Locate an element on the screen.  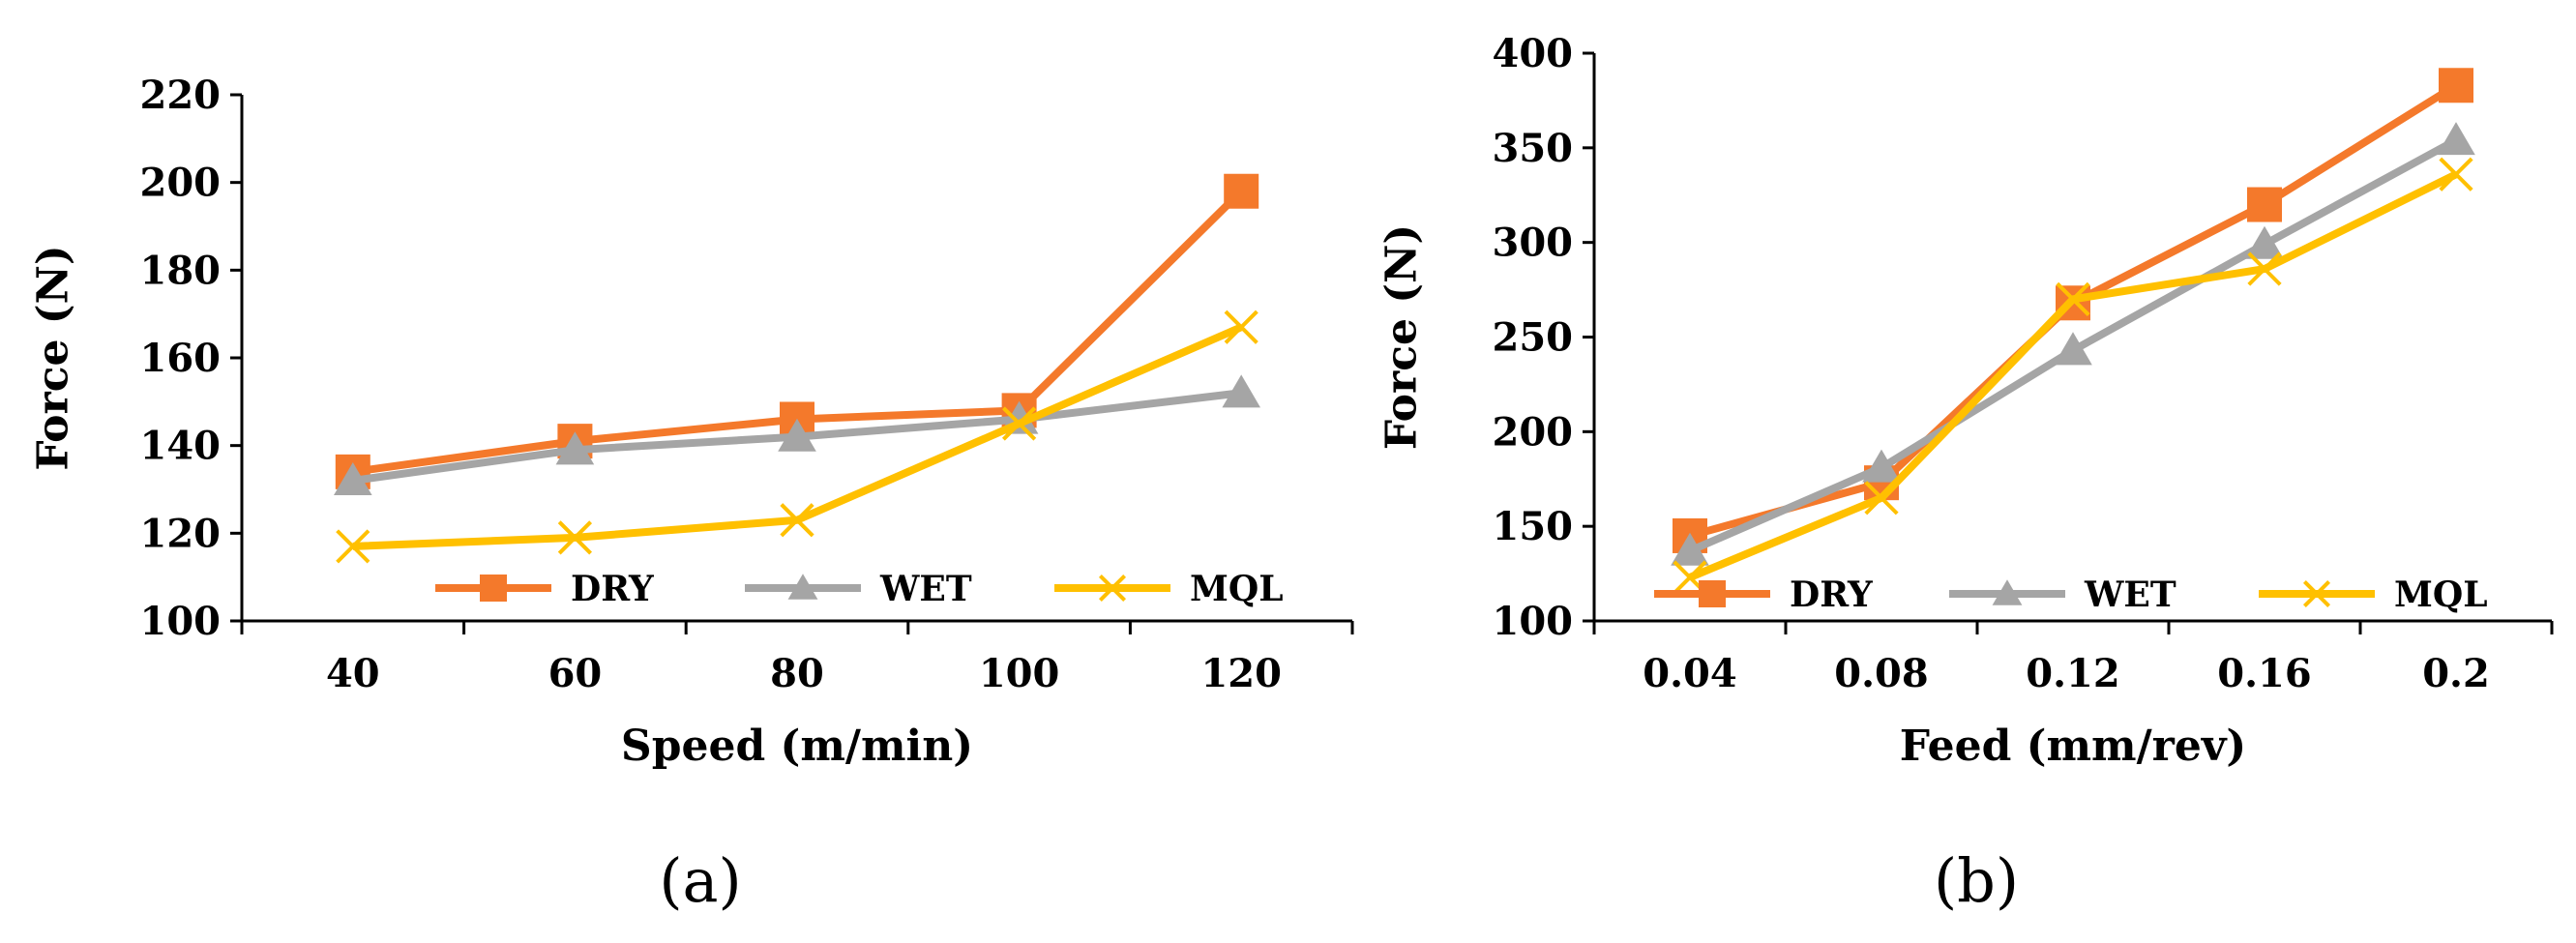
y-tick-label: 160 is located at coordinates (181, 359).